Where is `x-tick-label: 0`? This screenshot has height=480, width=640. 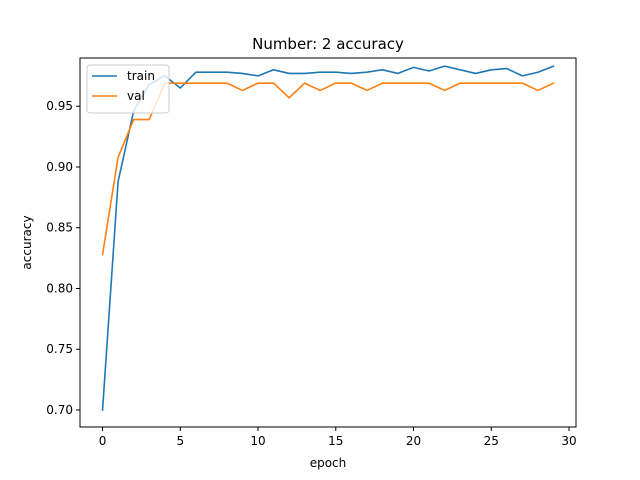 x-tick-label: 0 is located at coordinates (103, 441).